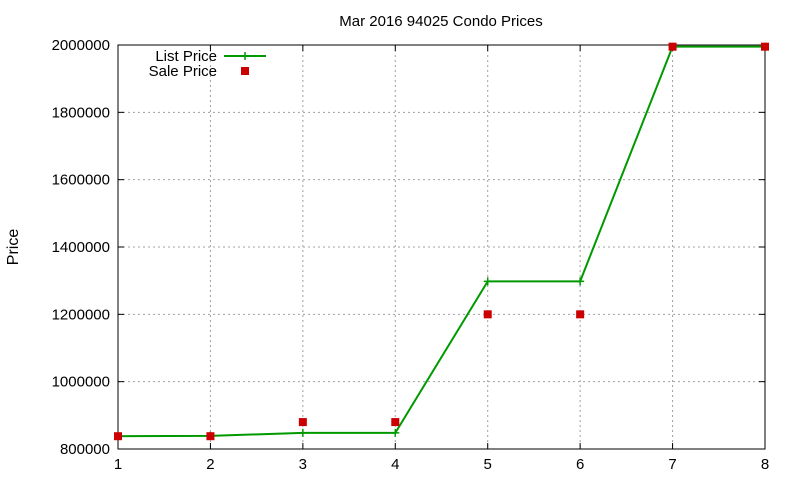 The width and height of the screenshot is (800, 480). I want to click on y-tick-label: 2000000, so click(81, 45).